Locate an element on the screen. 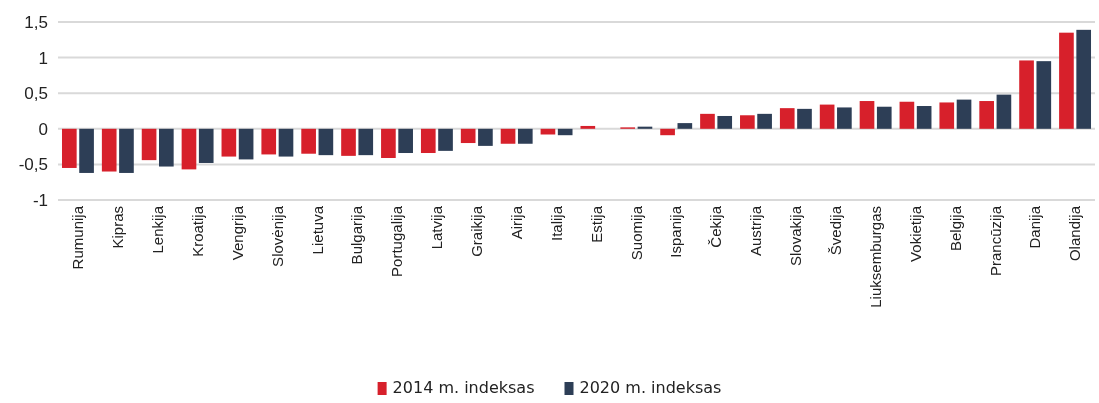 This screenshot has width=1099, height=403. x-tick-label: Lenkija is located at coordinates (157, 229).